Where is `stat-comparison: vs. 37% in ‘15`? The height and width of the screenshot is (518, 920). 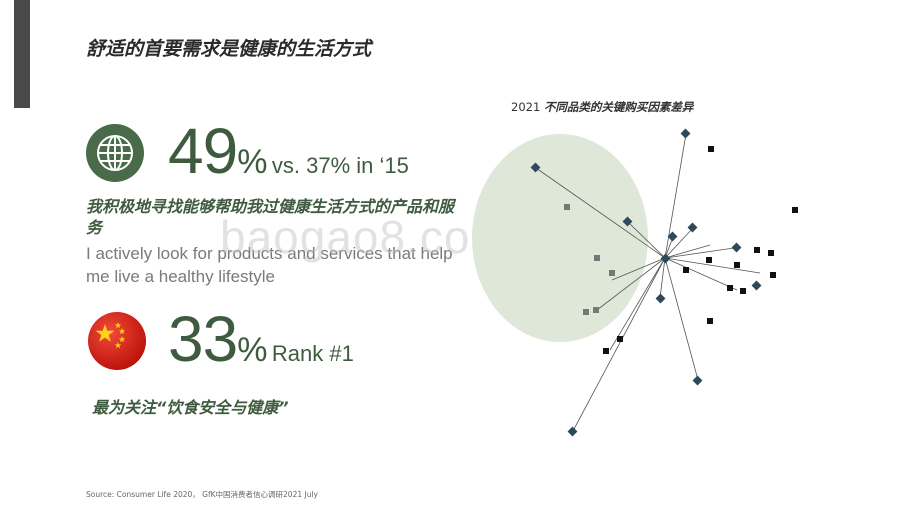 stat-comparison: vs. 37% in ‘15 is located at coordinates (340, 165).